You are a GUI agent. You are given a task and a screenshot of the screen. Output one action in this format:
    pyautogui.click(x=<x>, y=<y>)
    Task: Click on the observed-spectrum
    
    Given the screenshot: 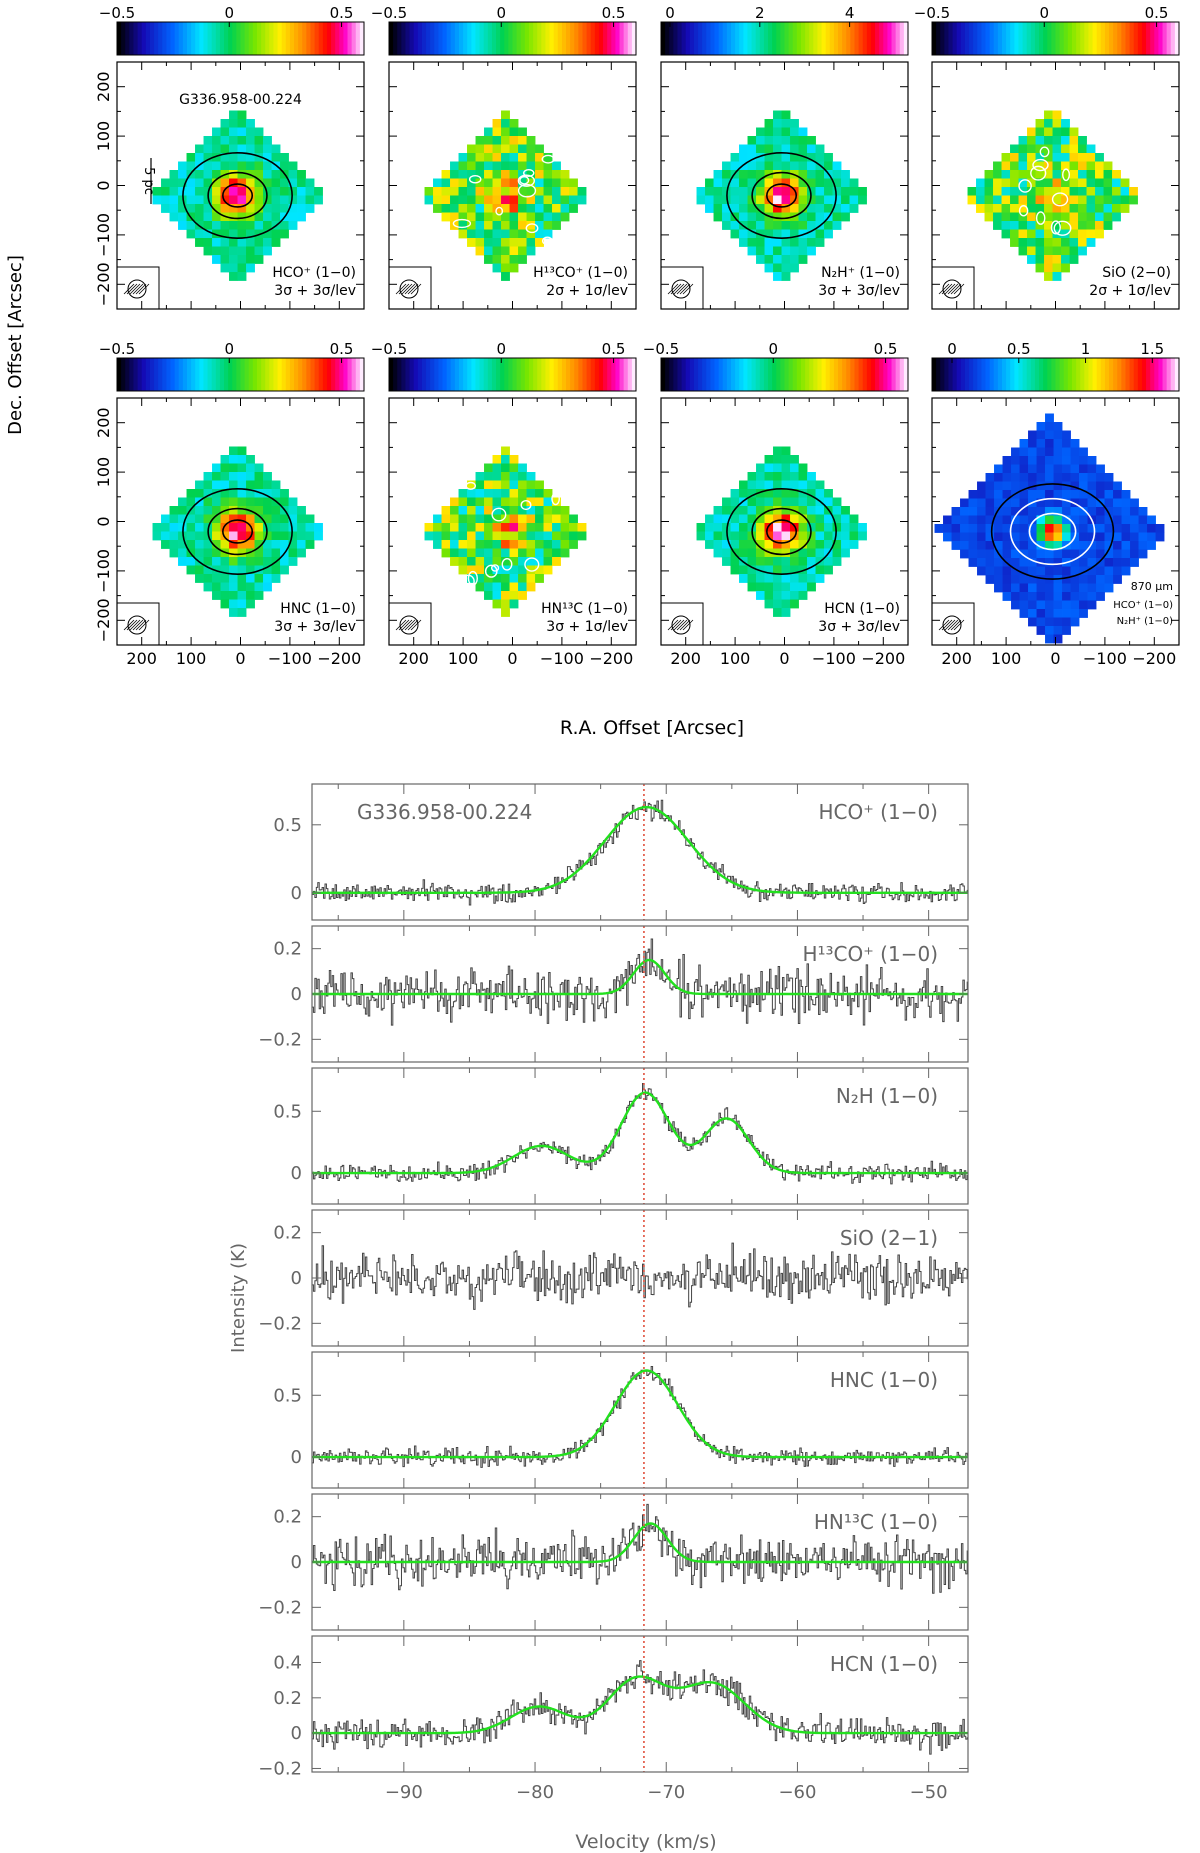 What is the action you would take?
    pyautogui.click(x=640, y=1133)
    